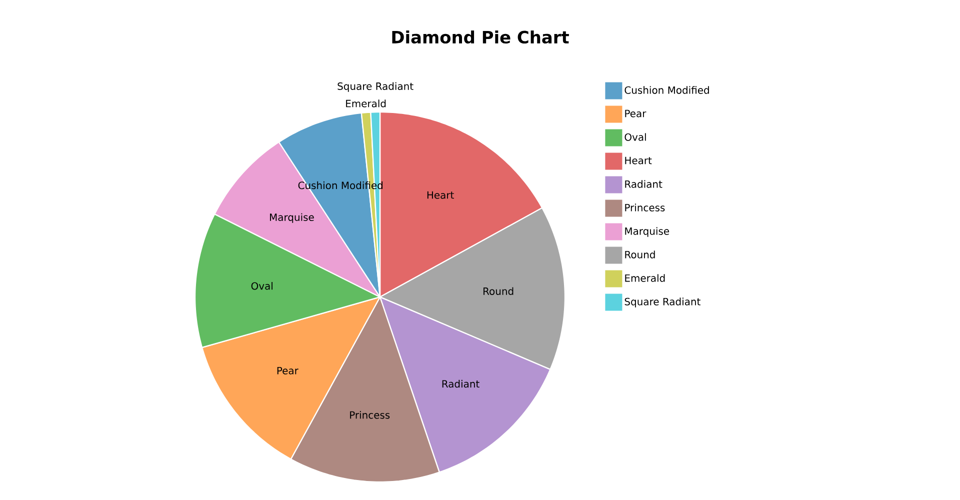 The width and height of the screenshot is (960, 500). What do you see at coordinates (287, 370) in the screenshot?
I see `slice-label: Pear` at bounding box center [287, 370].